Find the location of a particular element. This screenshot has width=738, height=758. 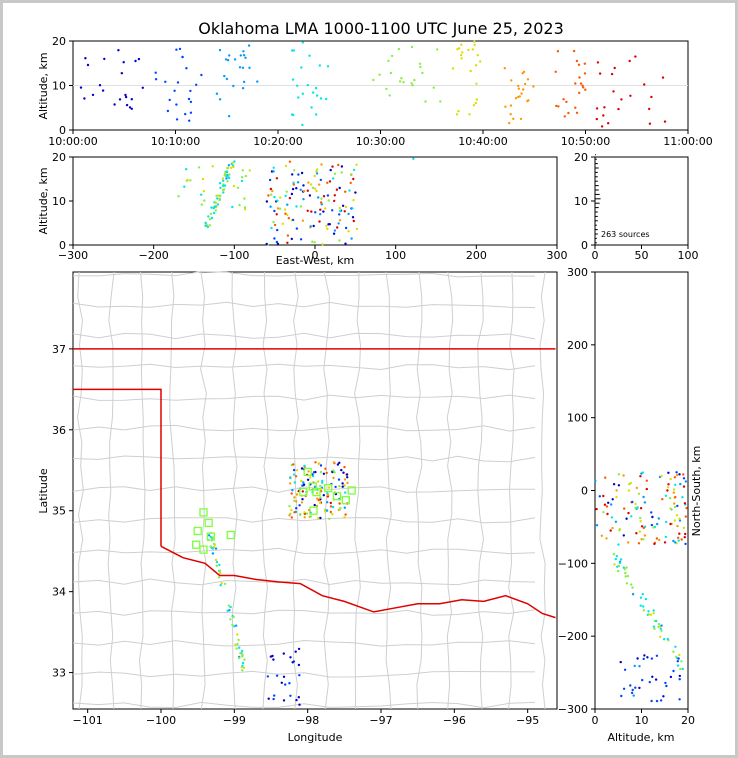

y-tick-label: 20 is located at coordinates (59, 41).